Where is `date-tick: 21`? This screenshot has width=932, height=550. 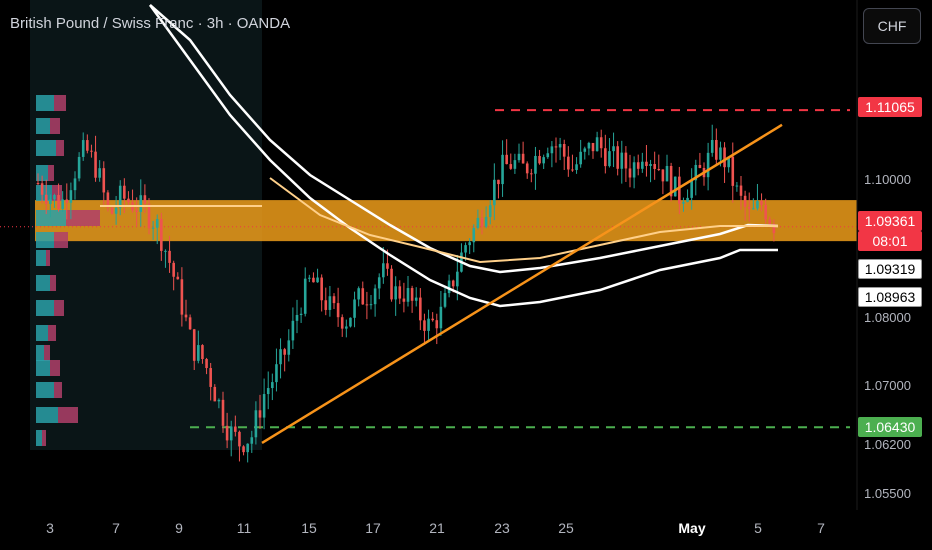 date-tick: 21 is located at coordinates (437, 528).